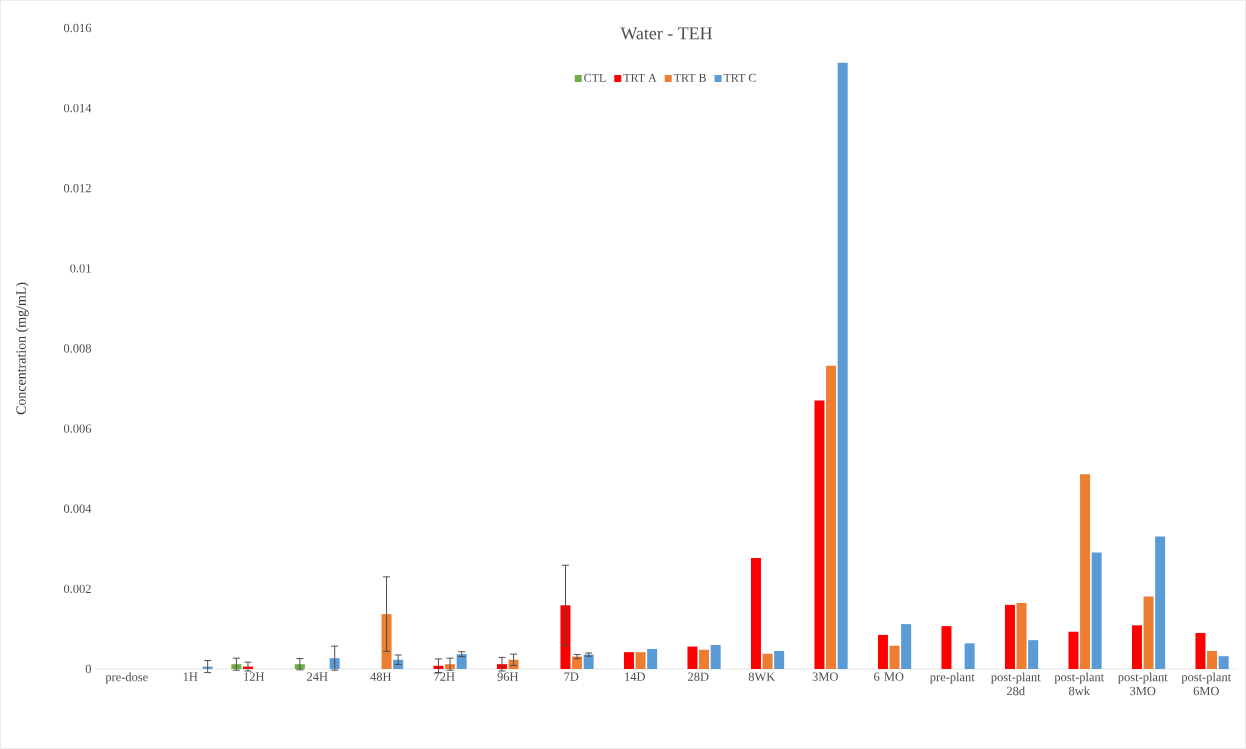  What do you see at coordinates (444, 676) in the screenshot?
I see `x-tick-label: 72H` at bounding box center [444, 676].